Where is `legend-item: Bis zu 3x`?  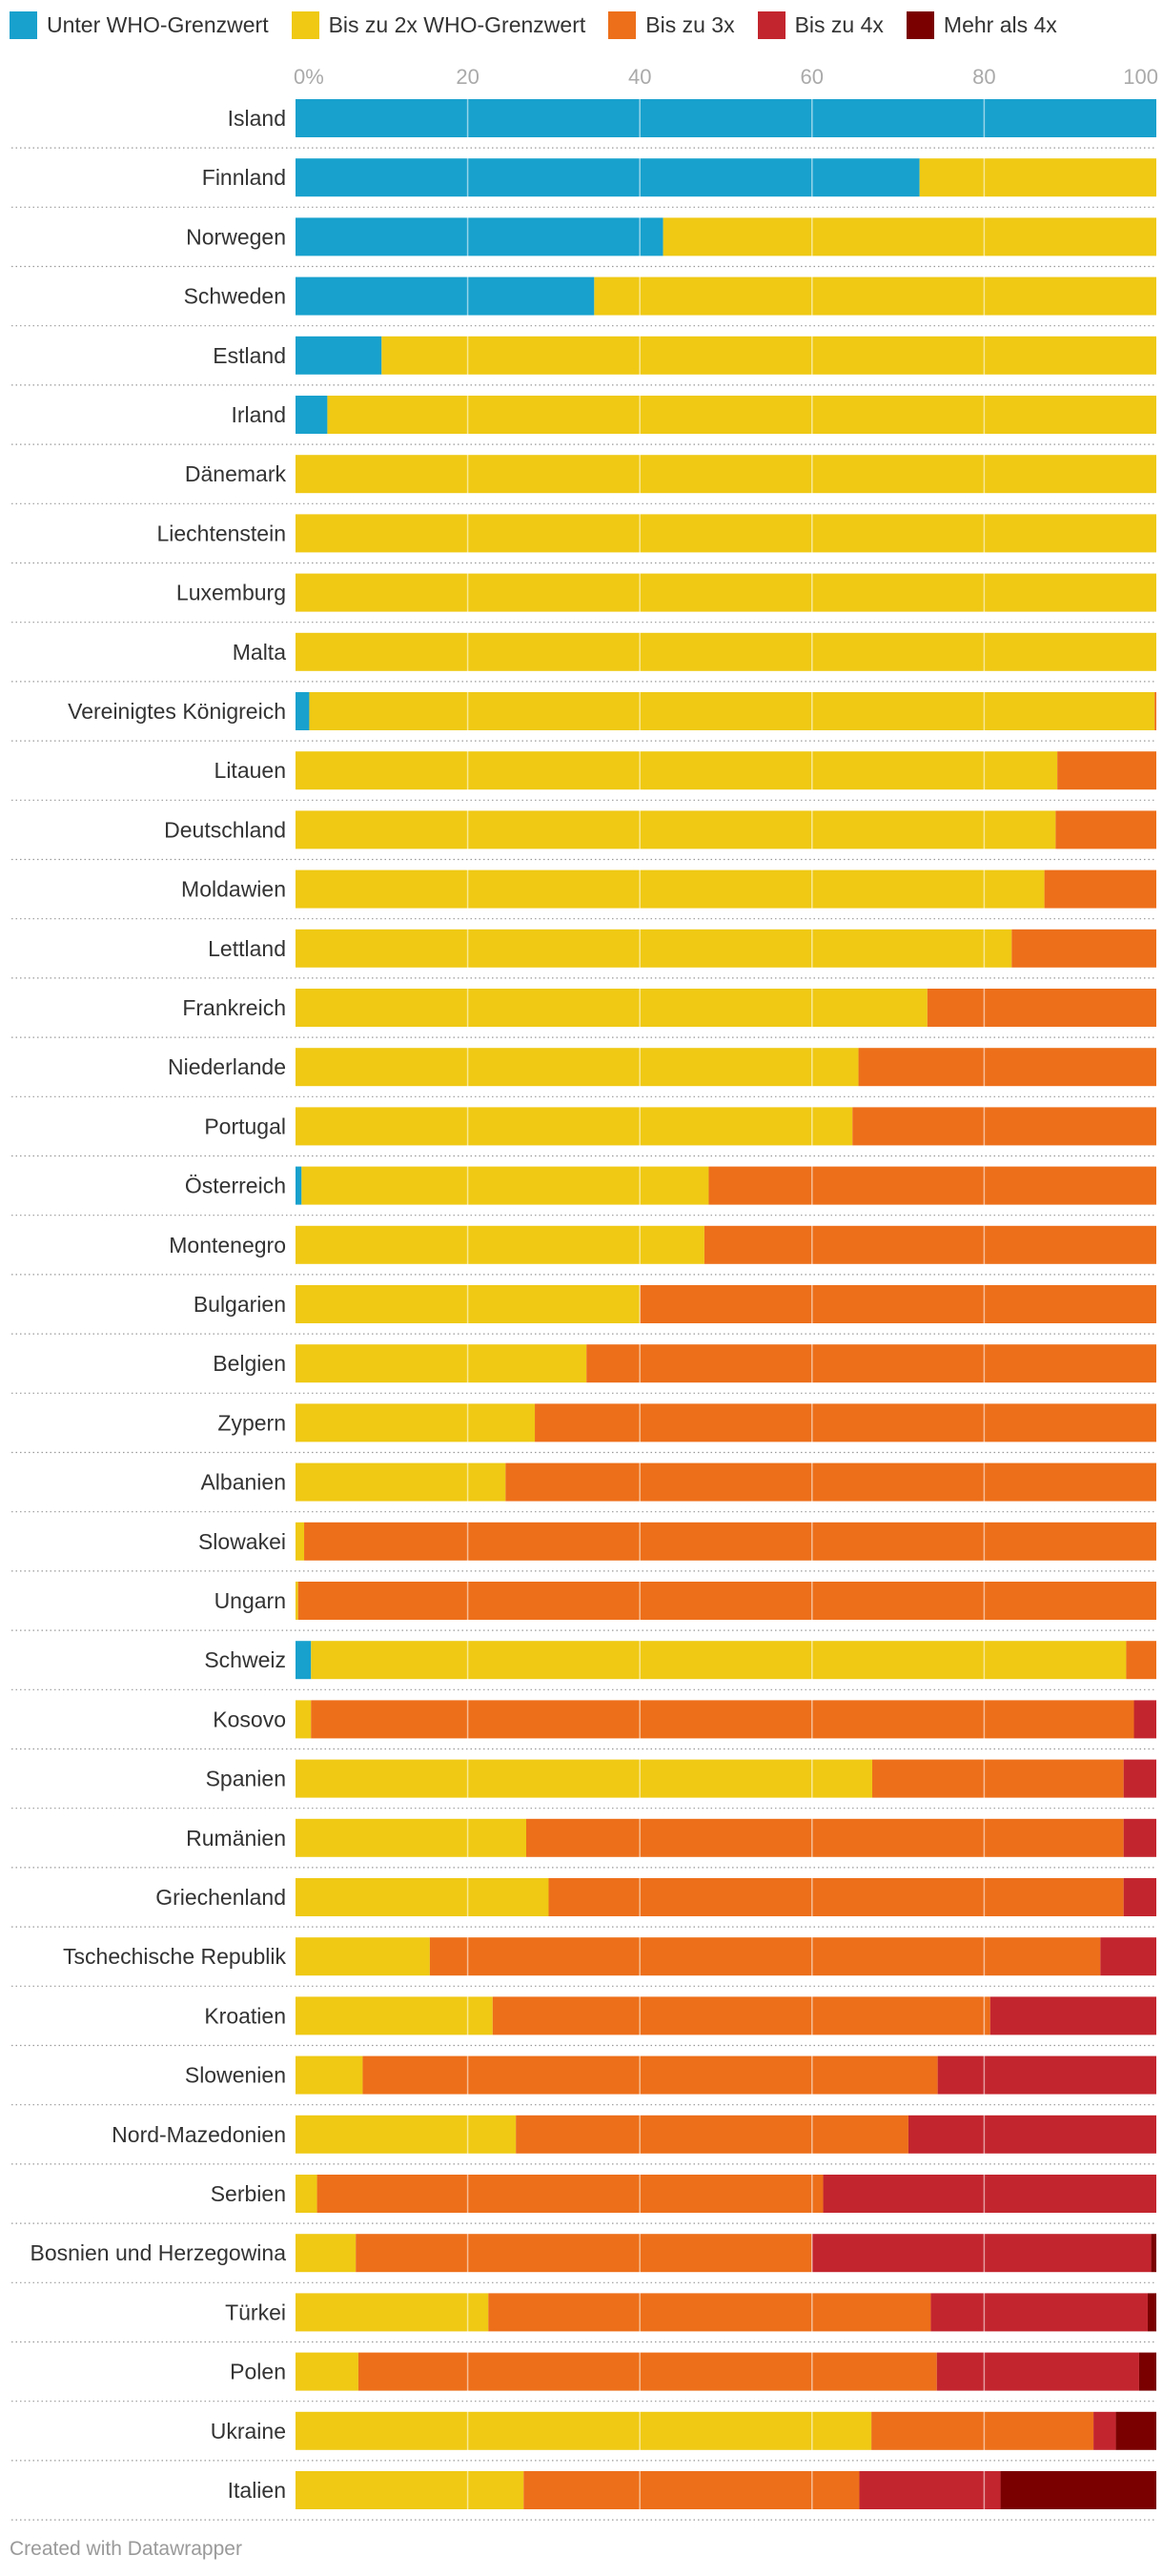 legend-item: Bis zu 3x is located at coordinates (671, 24).